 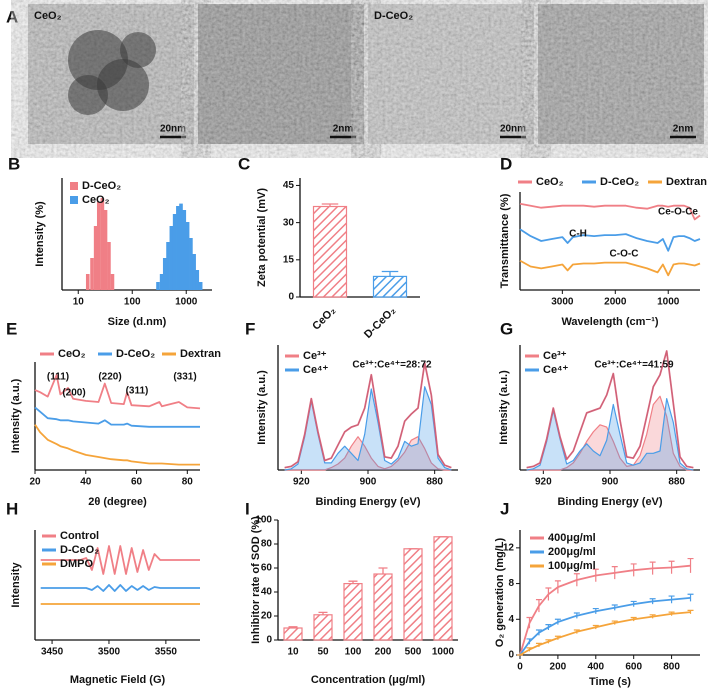 What do you see at coordinates (678, 212) in the screenshot?
I see `annotation: Ce-O-Ce` at bounding box center [678, 212].